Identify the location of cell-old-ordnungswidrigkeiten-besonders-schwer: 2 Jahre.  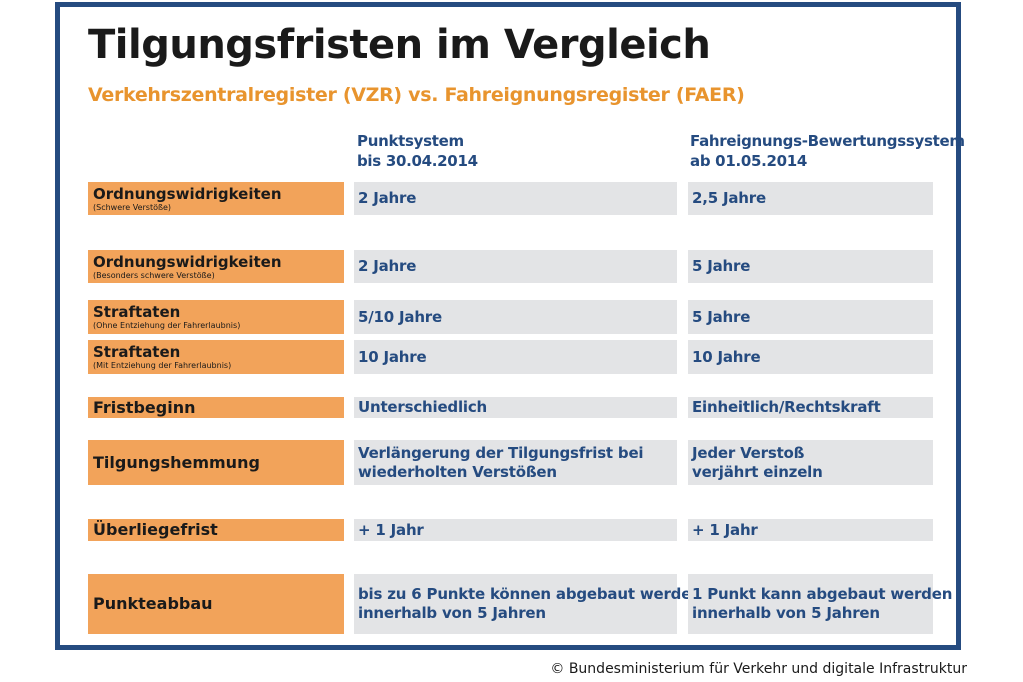
(515, 266).